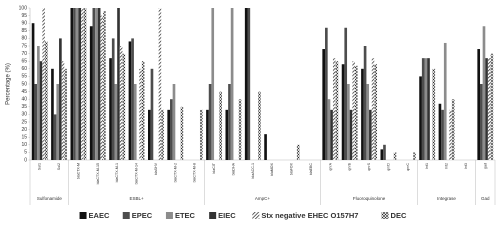 This screenshot has width=500, height=240. I want to click on x-tick-label: qnrA, so click(330, 166).